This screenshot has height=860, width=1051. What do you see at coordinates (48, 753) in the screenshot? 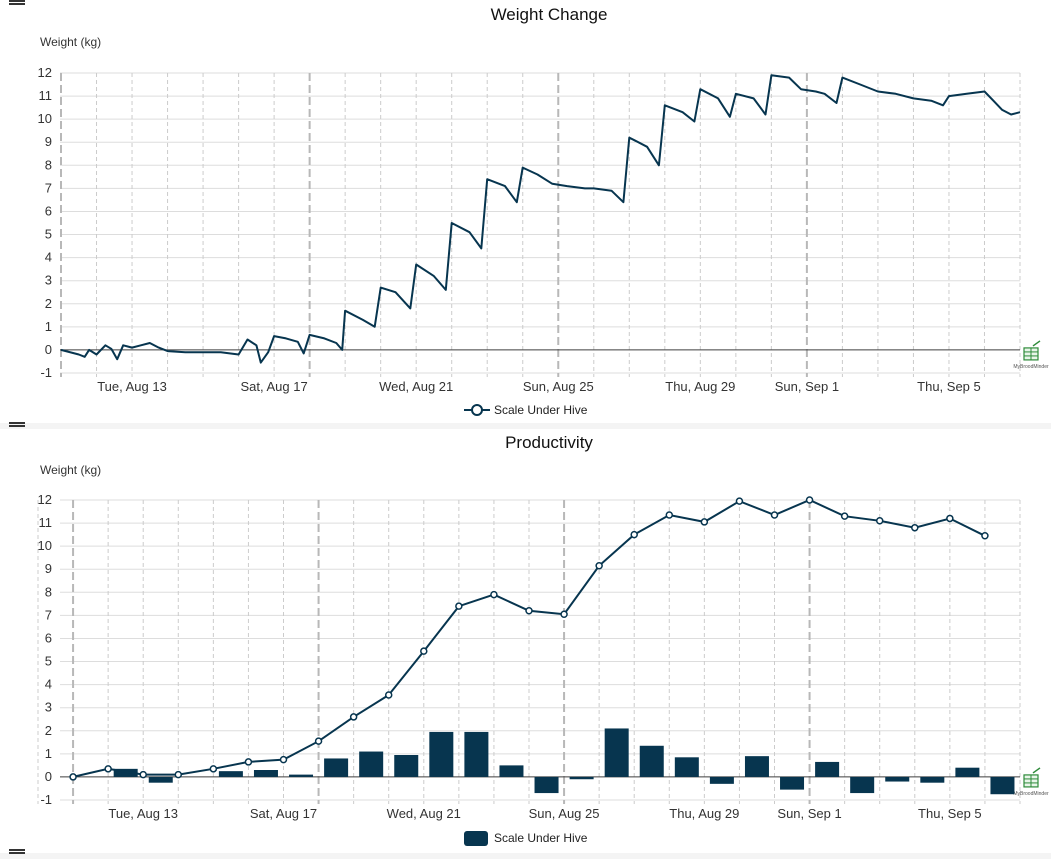
I see `y-tick-label: 1` at bounding box center [48, 753].